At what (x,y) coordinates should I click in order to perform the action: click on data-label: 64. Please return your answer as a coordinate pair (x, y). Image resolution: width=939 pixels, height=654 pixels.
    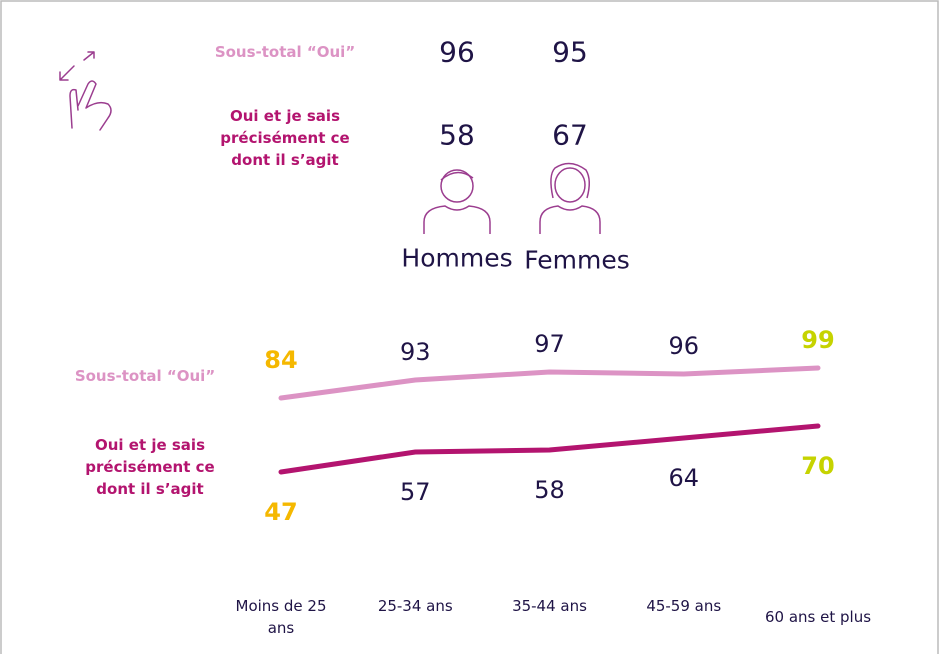
    Looking at the image, I should click on (684, 478).